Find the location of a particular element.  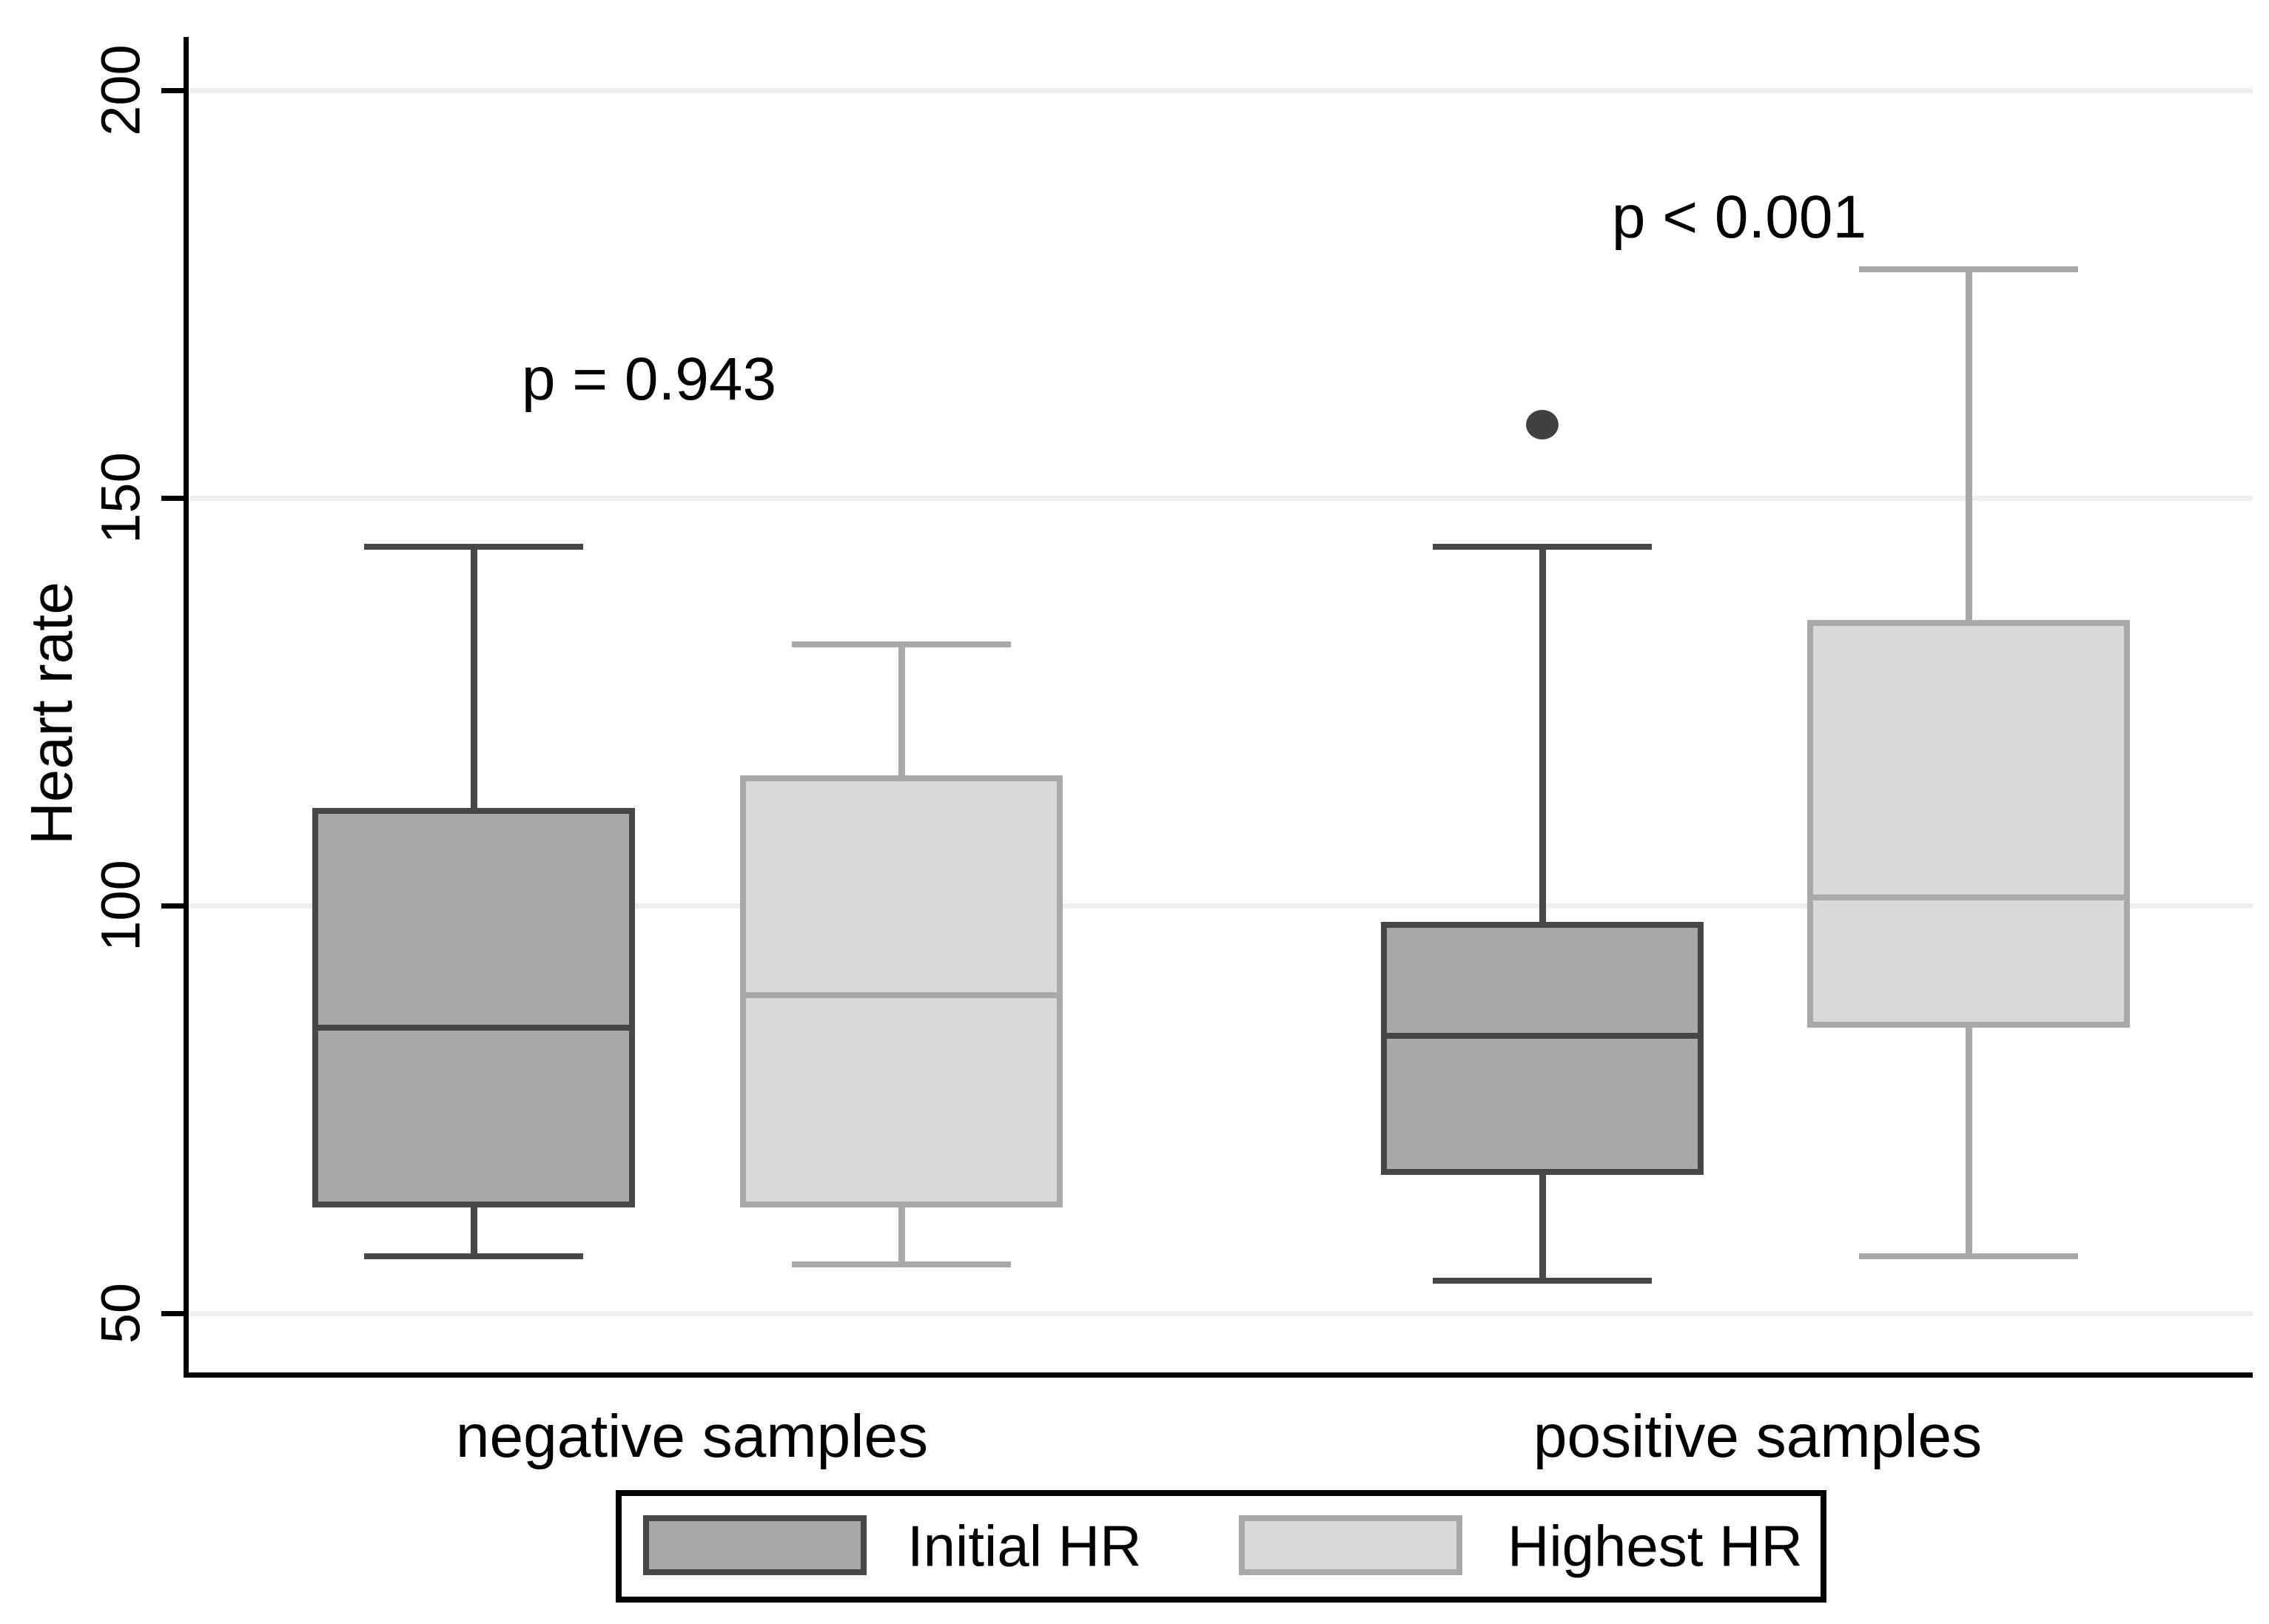

legend-swatch-highest-hr is located at coordinates (1350, 1545).